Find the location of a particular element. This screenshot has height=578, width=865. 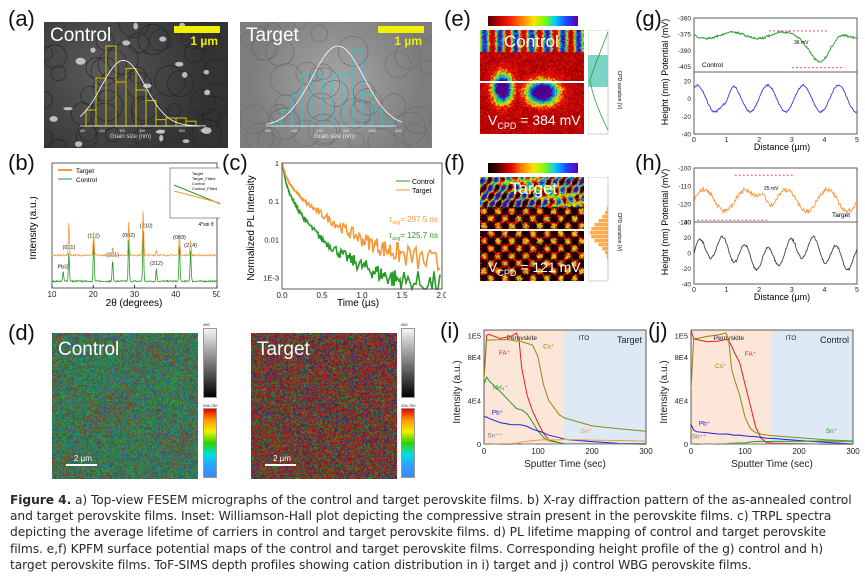

region-label-ito: ITO is located at coordinates (584, 338).